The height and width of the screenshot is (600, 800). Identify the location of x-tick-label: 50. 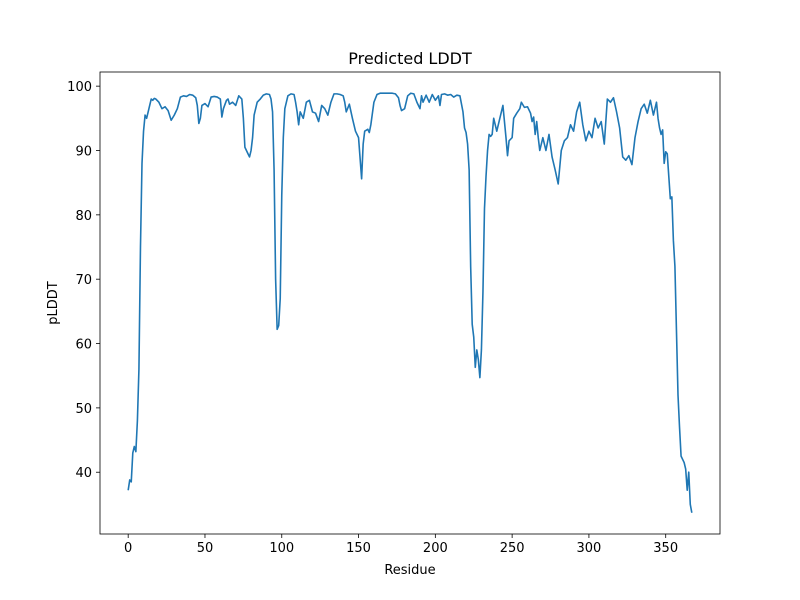
(205, 548).